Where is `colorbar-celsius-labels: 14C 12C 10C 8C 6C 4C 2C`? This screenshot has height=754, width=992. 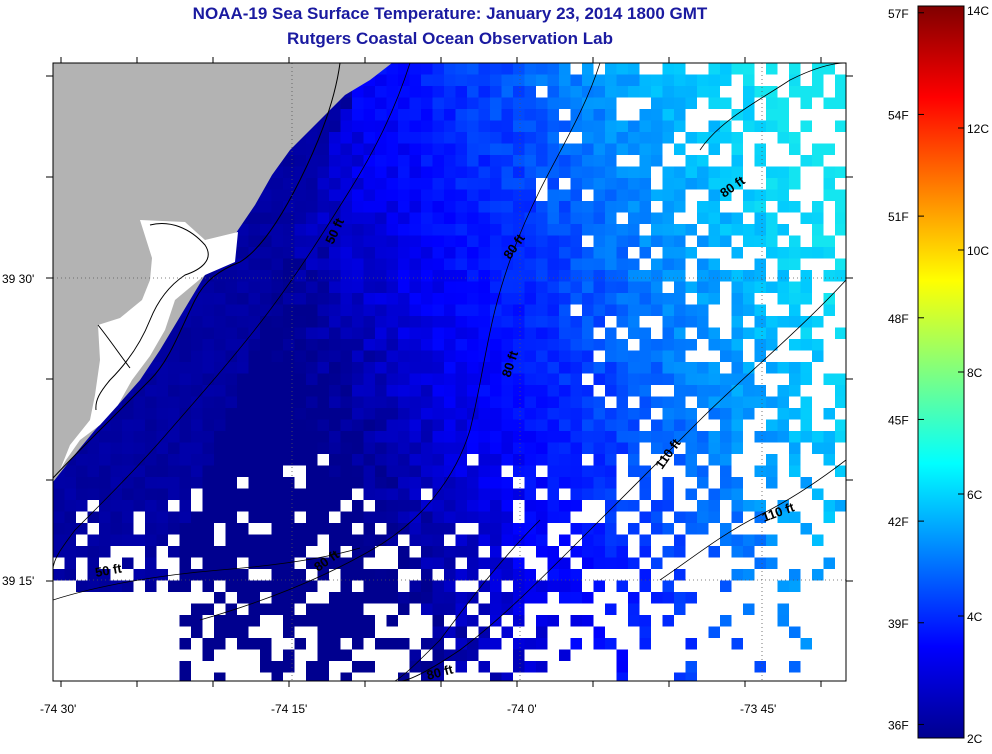
colorbar-celsius-labels: 14C 12C 10C 8C 6C 4C 2C is located at coordinates (978, 375).